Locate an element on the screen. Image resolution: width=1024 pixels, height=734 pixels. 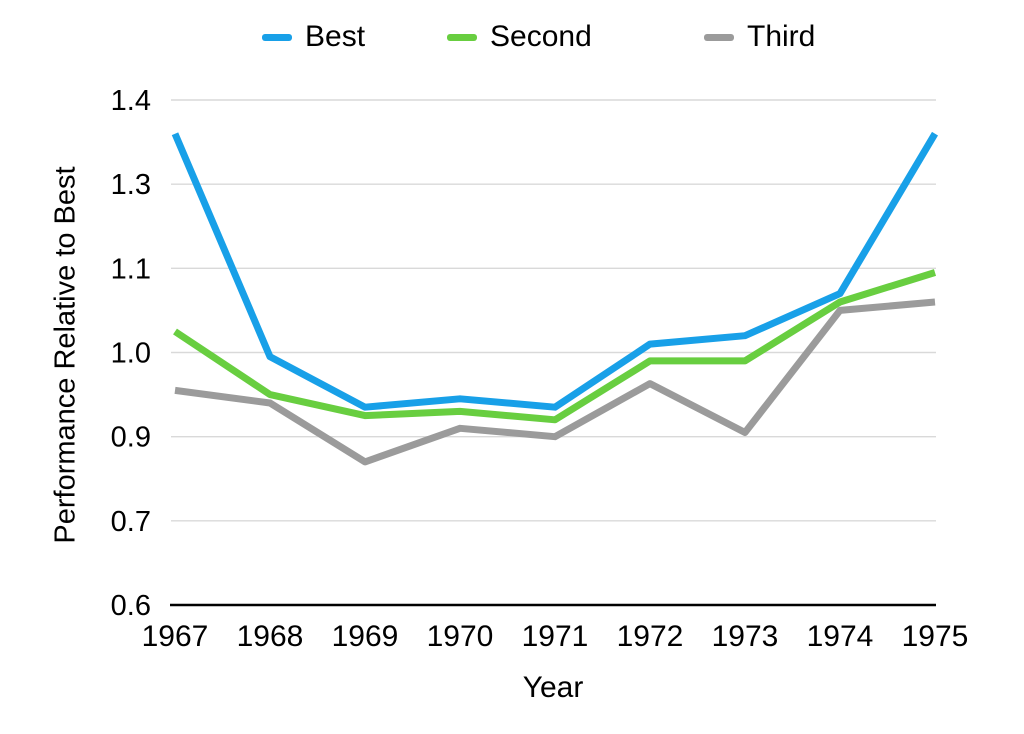
y-tick-label: 1.3 is located at coordinates (131, 185).